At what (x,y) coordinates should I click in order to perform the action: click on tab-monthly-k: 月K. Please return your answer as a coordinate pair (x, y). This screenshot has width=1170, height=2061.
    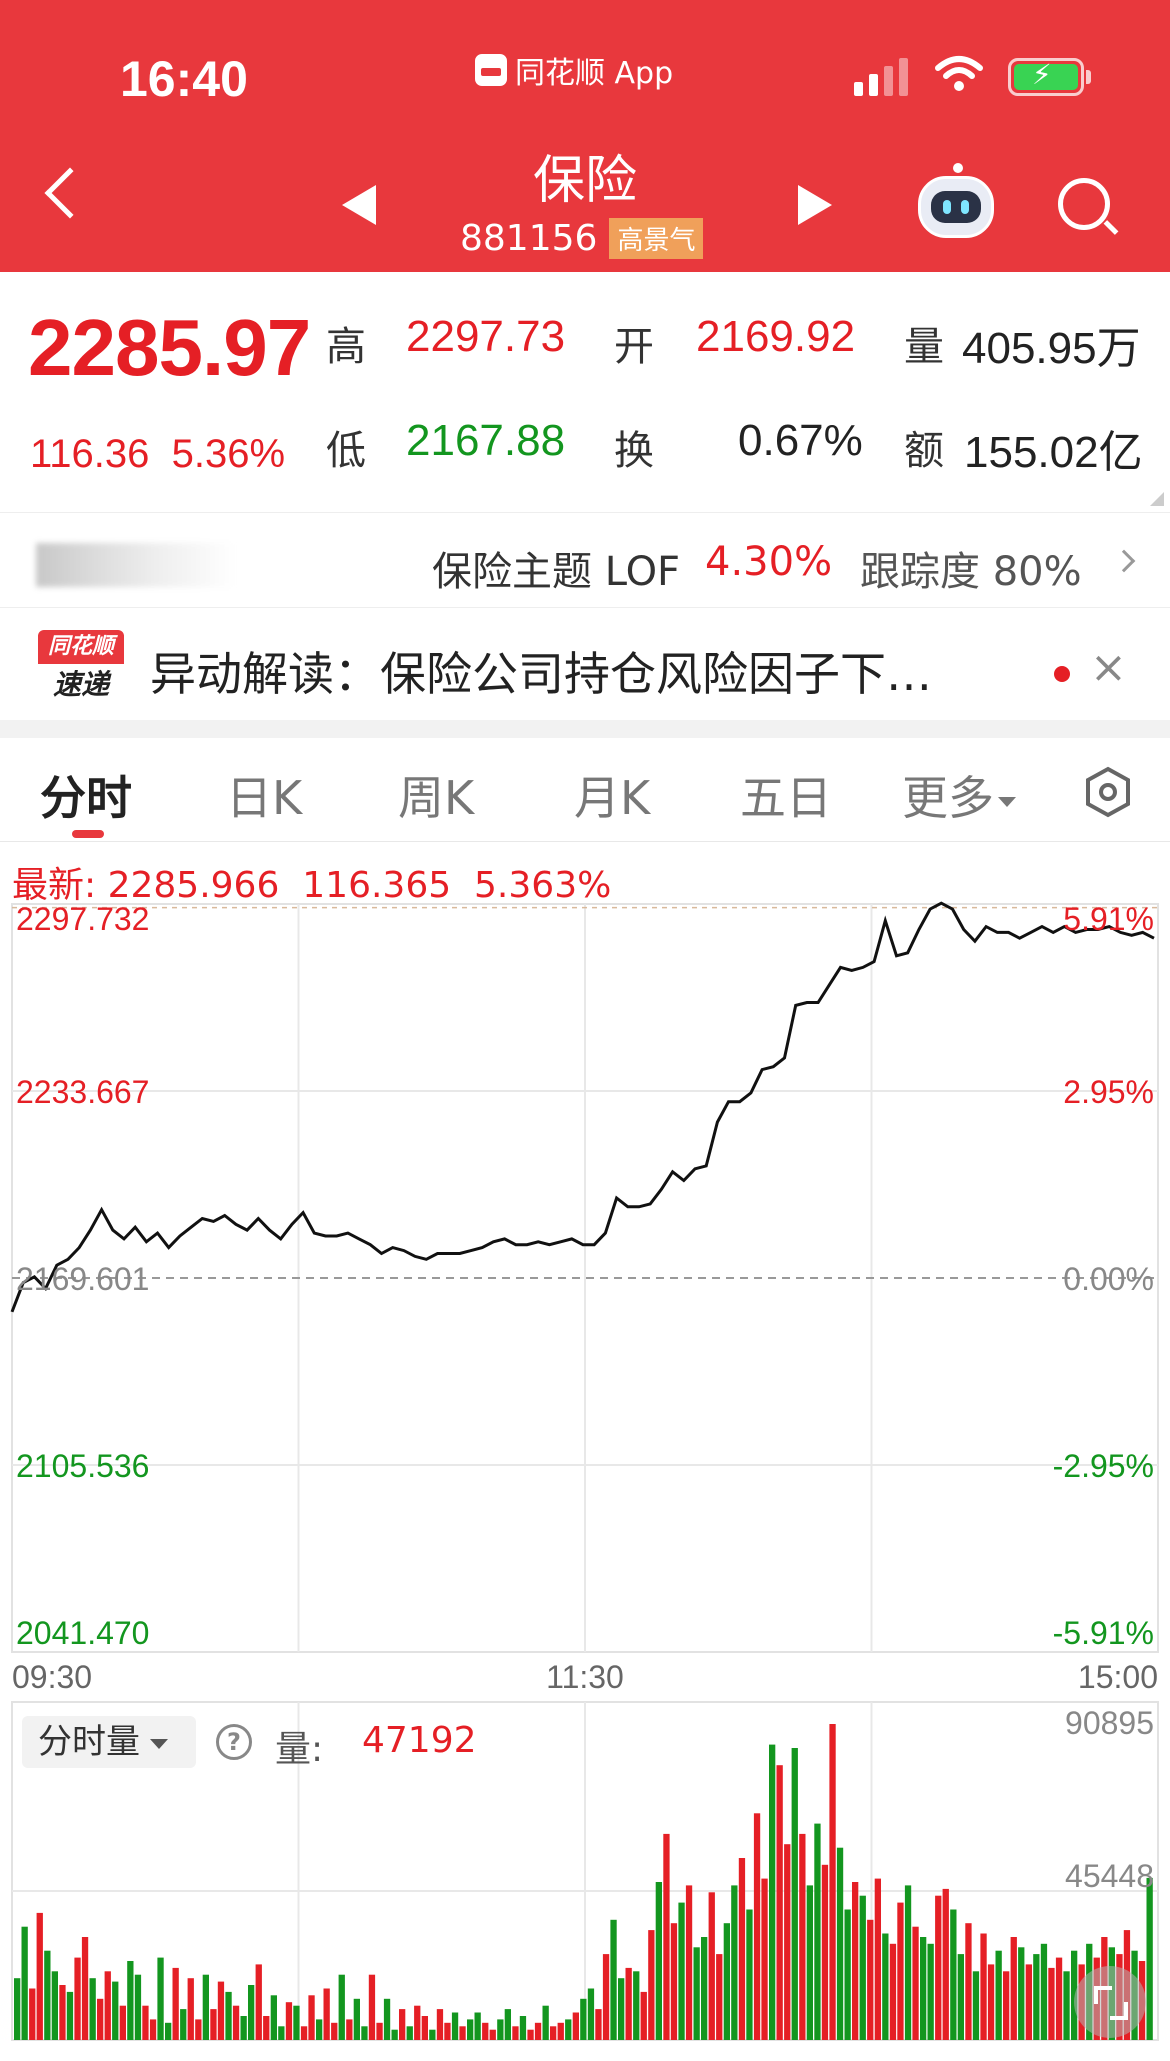
    Looking at the image, I should click on (612, 798).